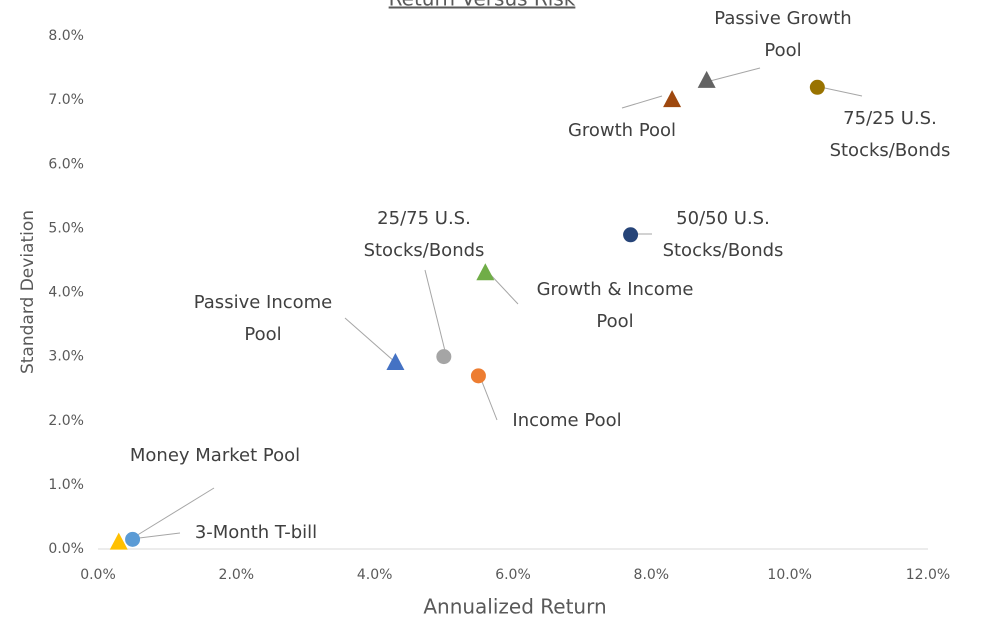  I want to click on data-label: 25/75 U.S. Stocks/Bonds, so click(424, 234).